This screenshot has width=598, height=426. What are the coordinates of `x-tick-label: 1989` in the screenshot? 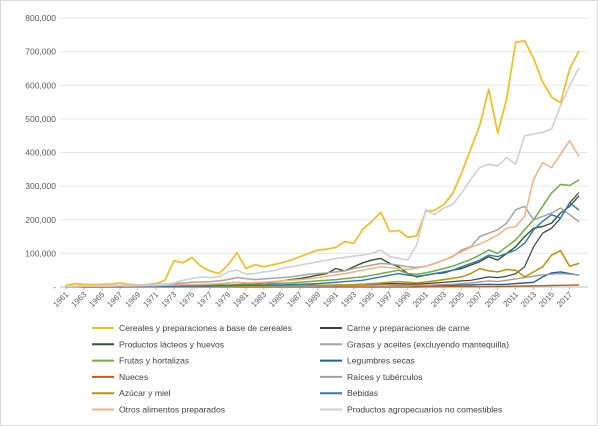 It's located at (312, 299).